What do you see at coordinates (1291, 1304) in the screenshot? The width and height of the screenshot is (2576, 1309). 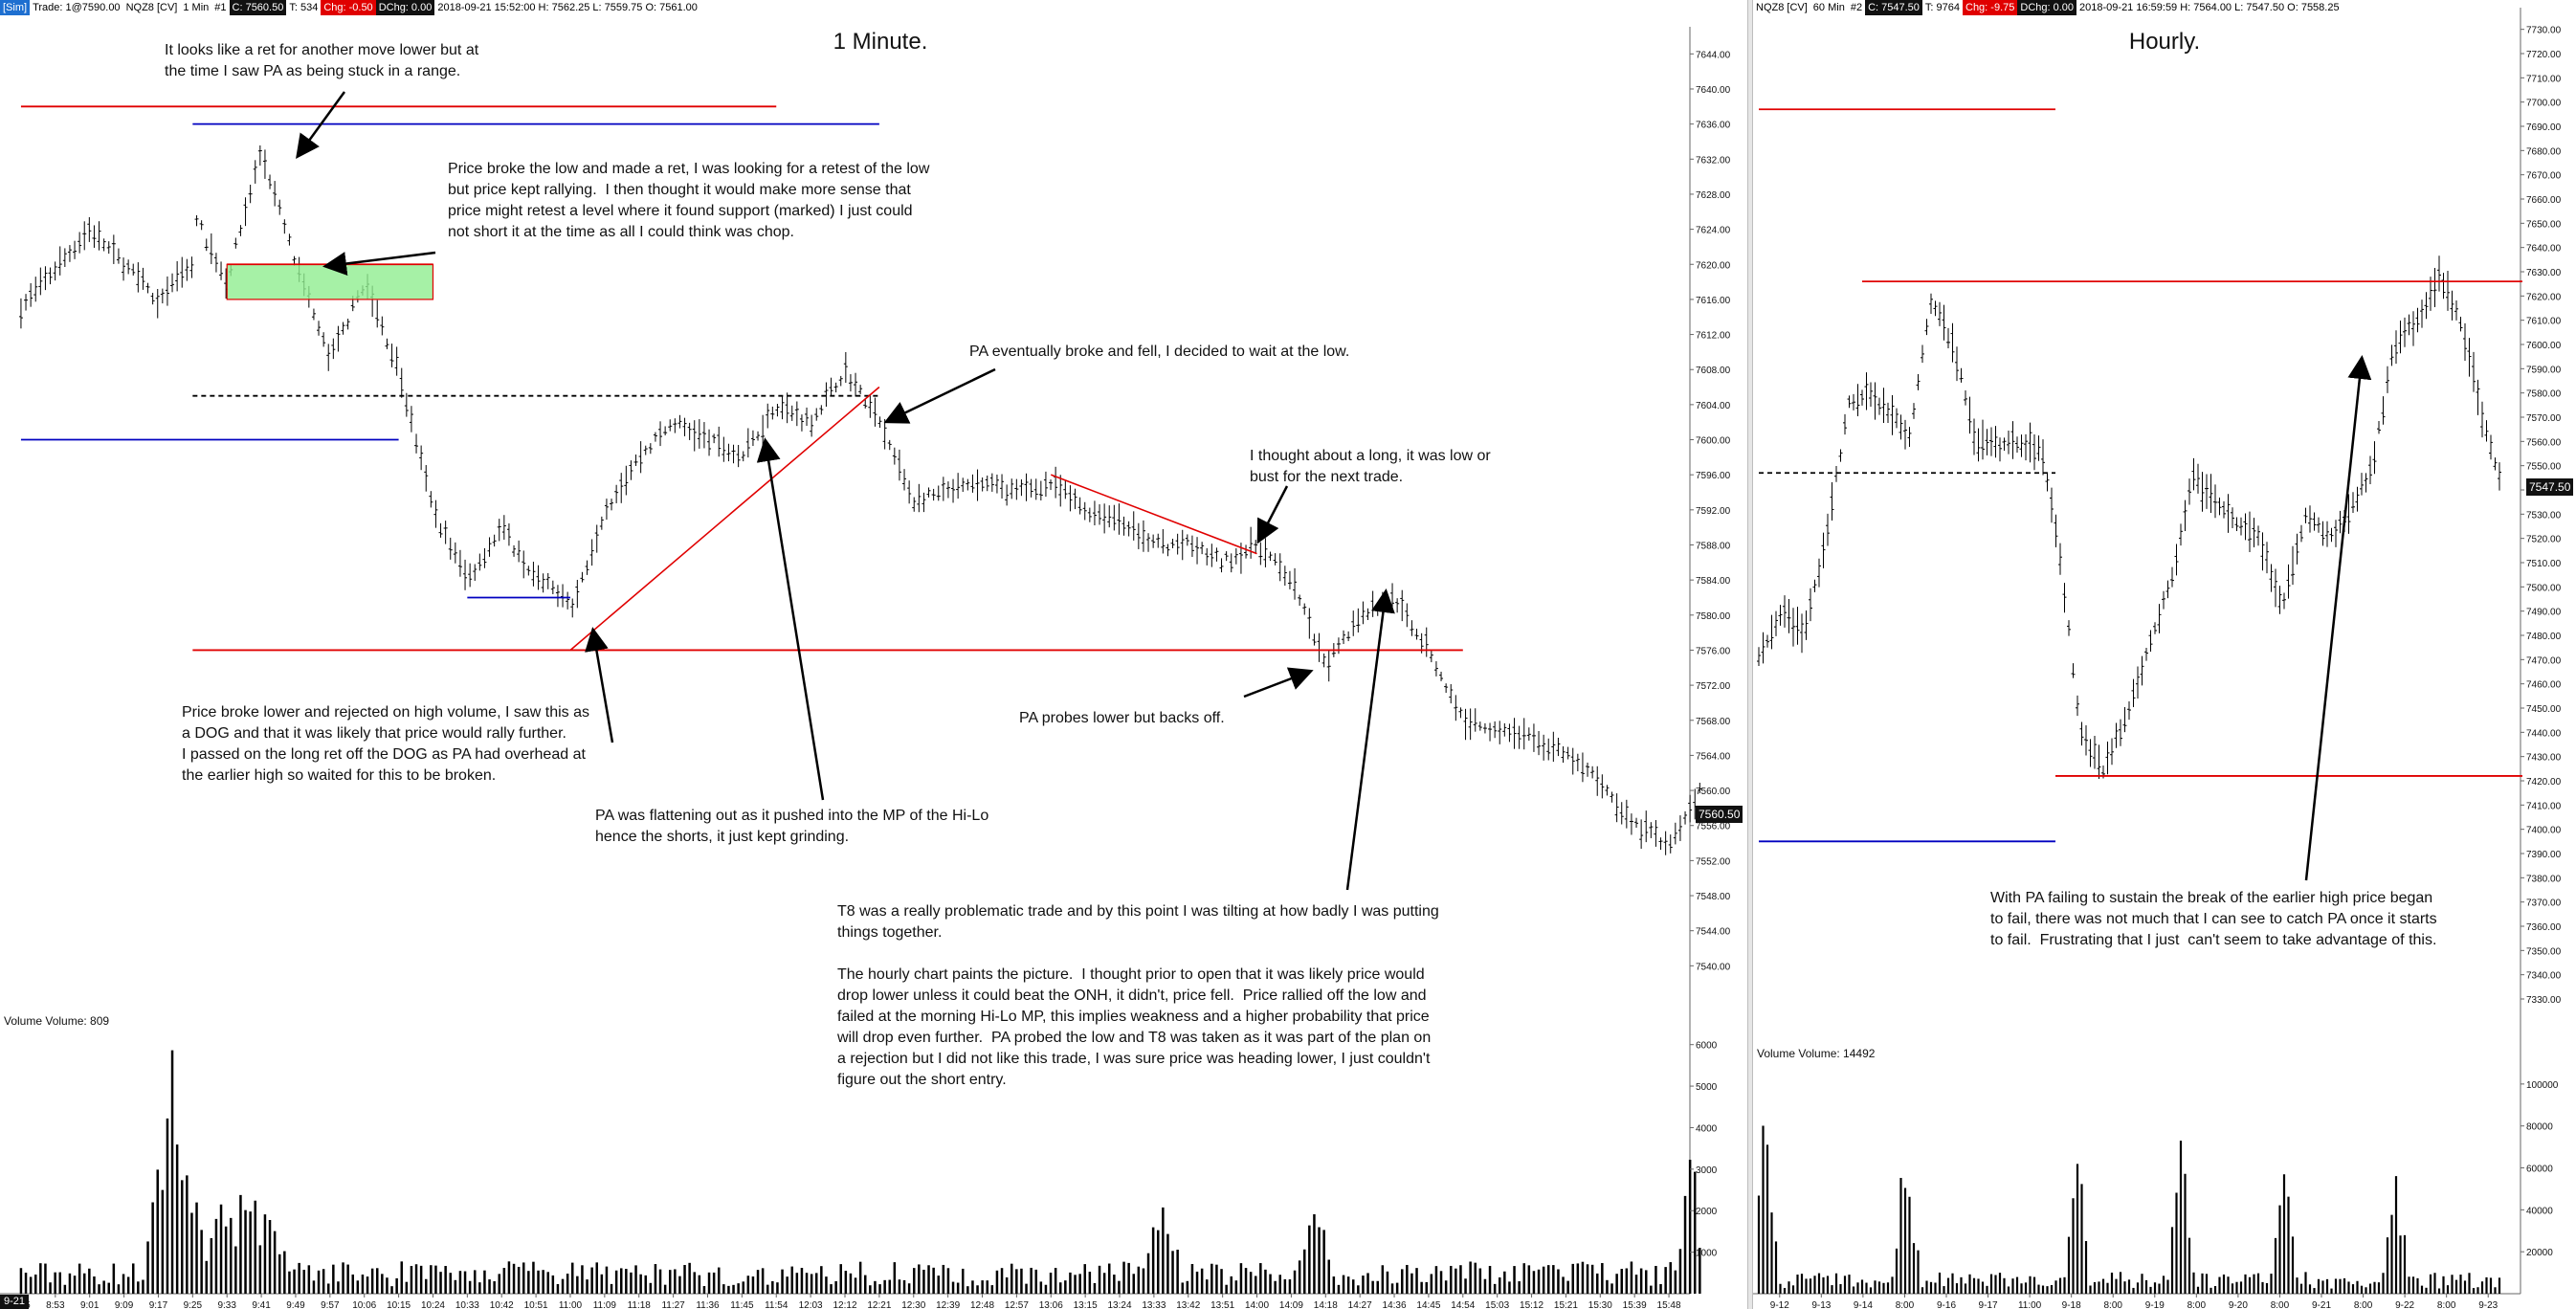 I see `time-tick-label: 14:09` at bounding box center [1291, 1304].